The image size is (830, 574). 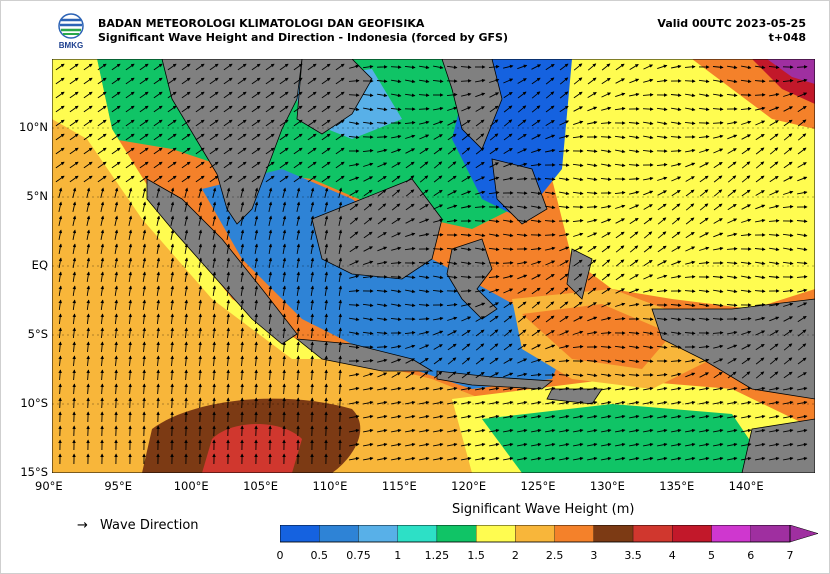 I want to click on colorbar-tick-label: 5, so click(x=712, y=555).